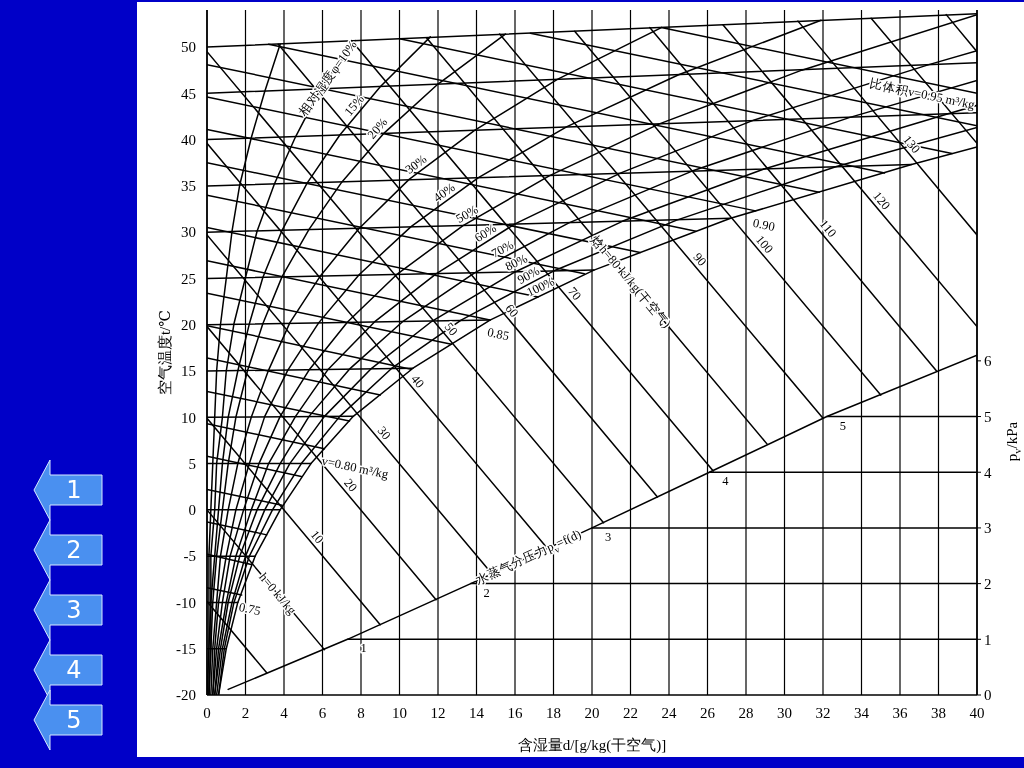 Image resolution: width=1024 pixels, height=768 pixels. Describe the element at coordinates (188, 417) in the screenshot. I see `y-tick-label: 10` at that location.